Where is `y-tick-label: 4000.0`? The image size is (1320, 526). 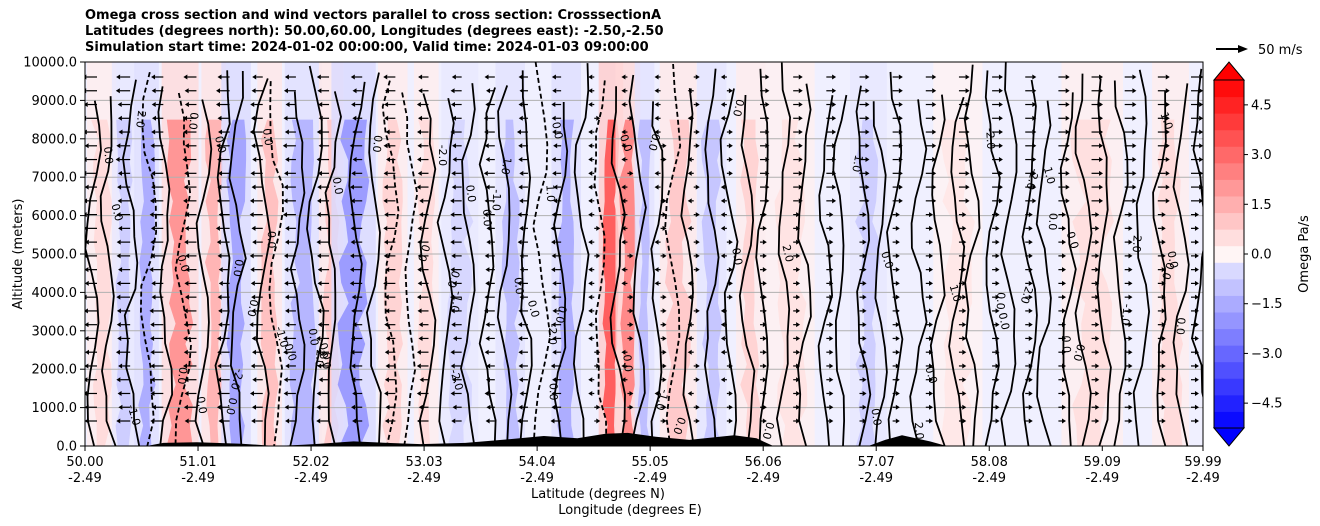 y-tick-label: 4000.0 is located at coordinates (55, 293).